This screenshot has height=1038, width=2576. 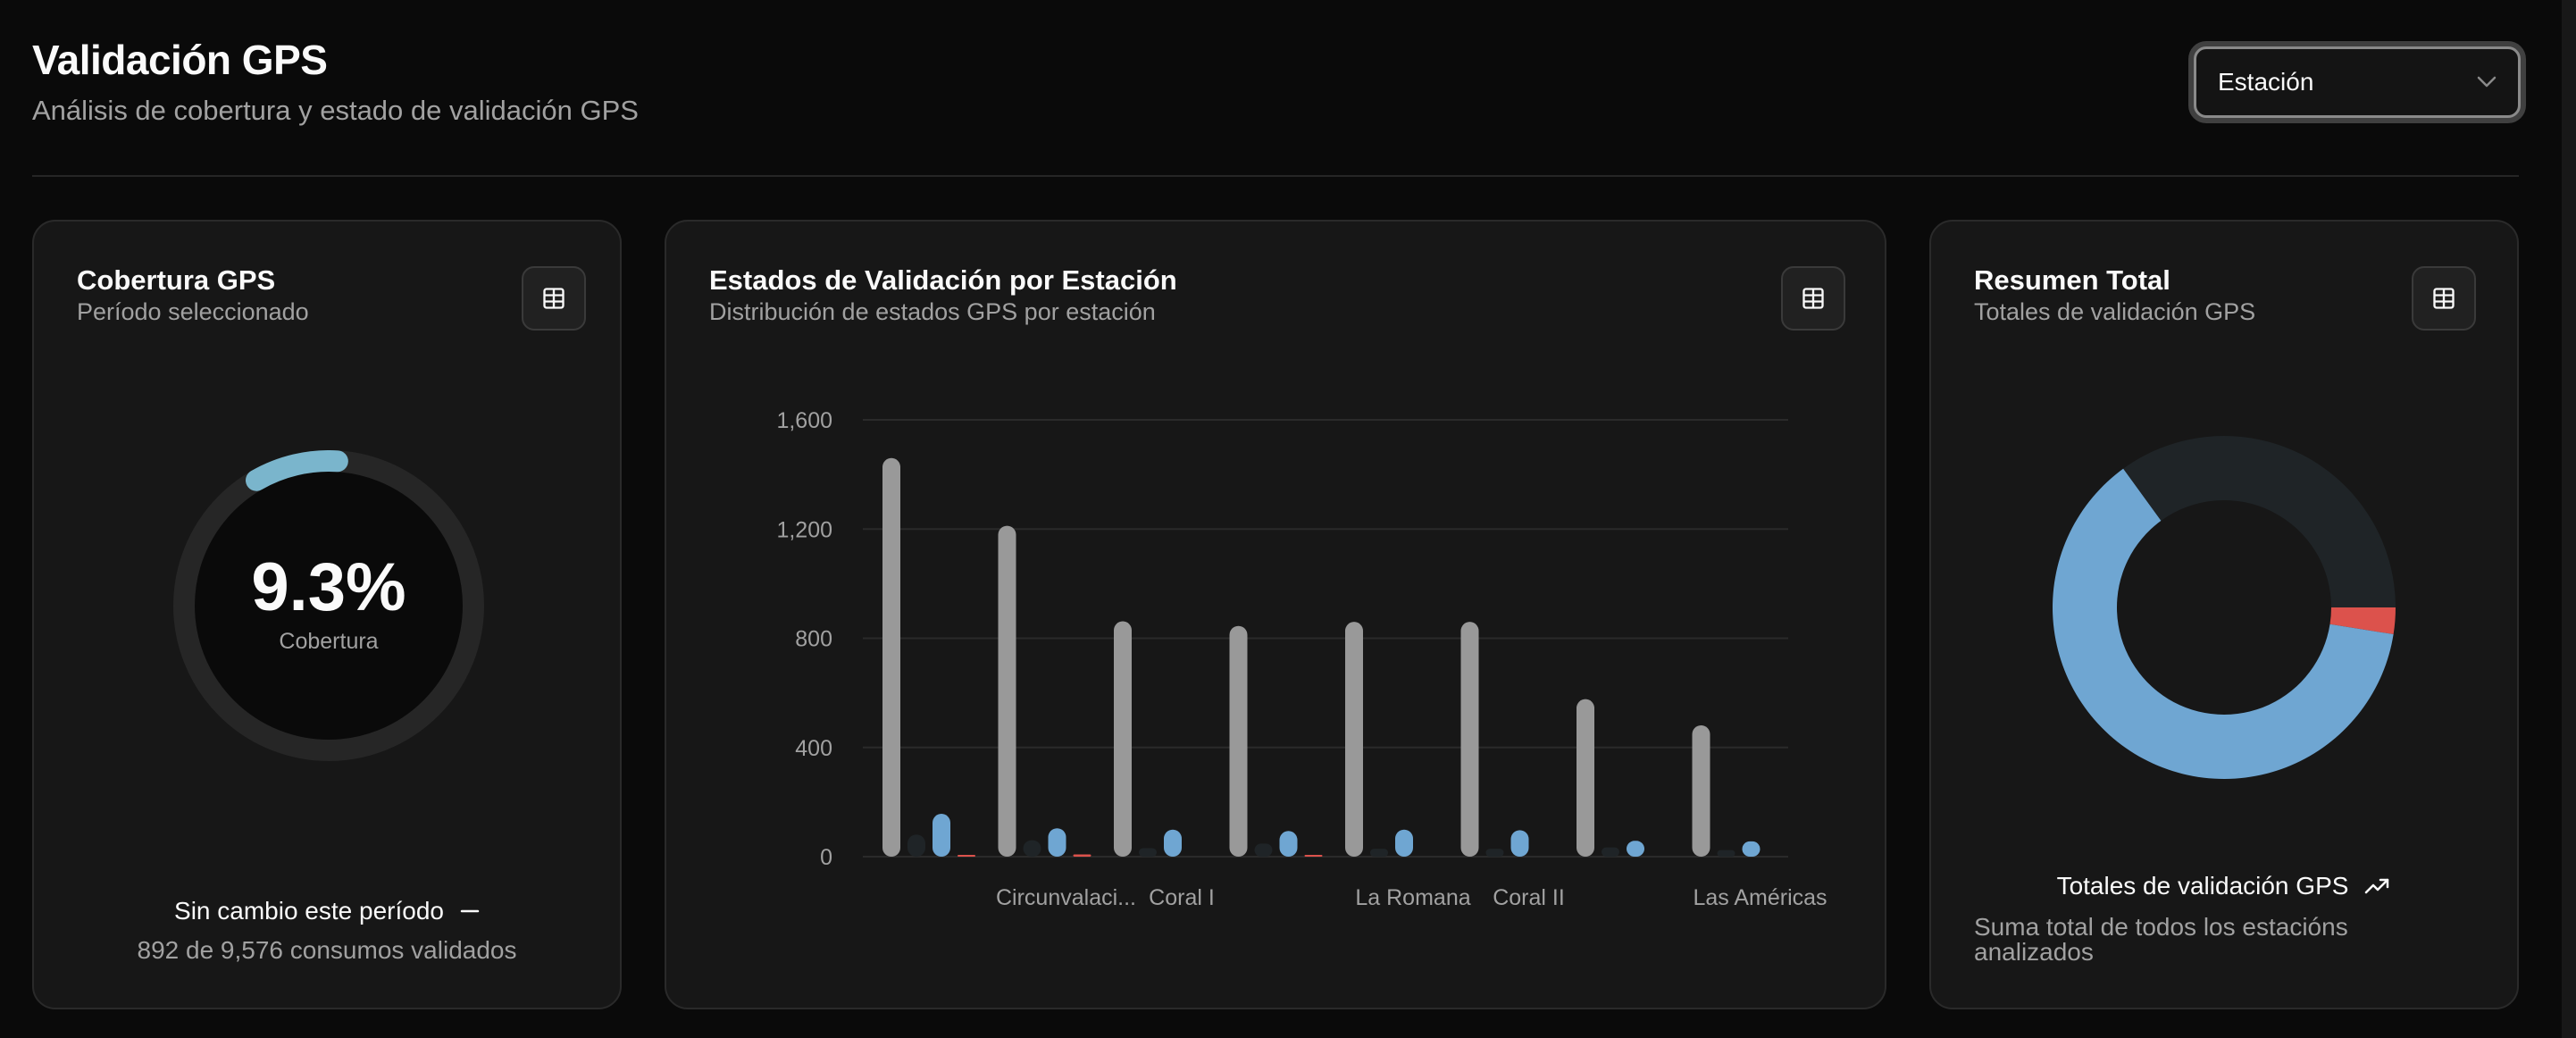 I want to click on x-tick-label: Coral I, so click(x=1182, y=897).